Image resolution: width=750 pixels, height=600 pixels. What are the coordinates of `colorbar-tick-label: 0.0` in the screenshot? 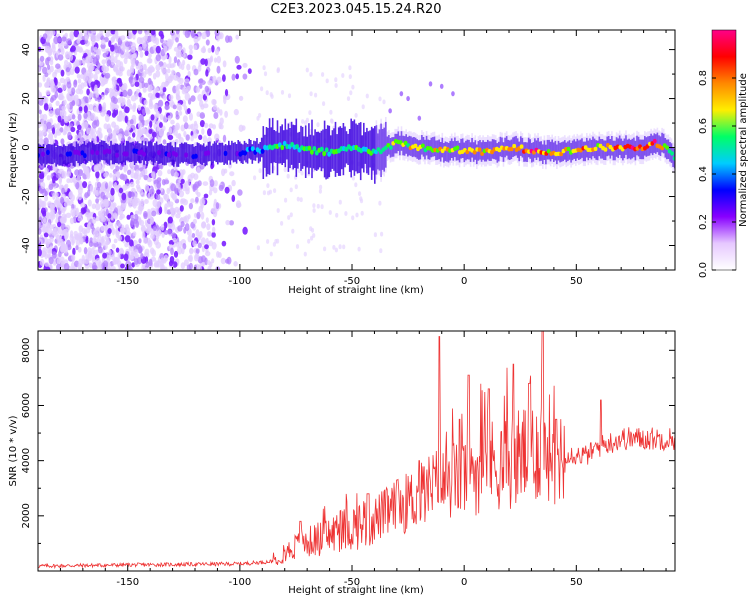 It's located at (703, 270).